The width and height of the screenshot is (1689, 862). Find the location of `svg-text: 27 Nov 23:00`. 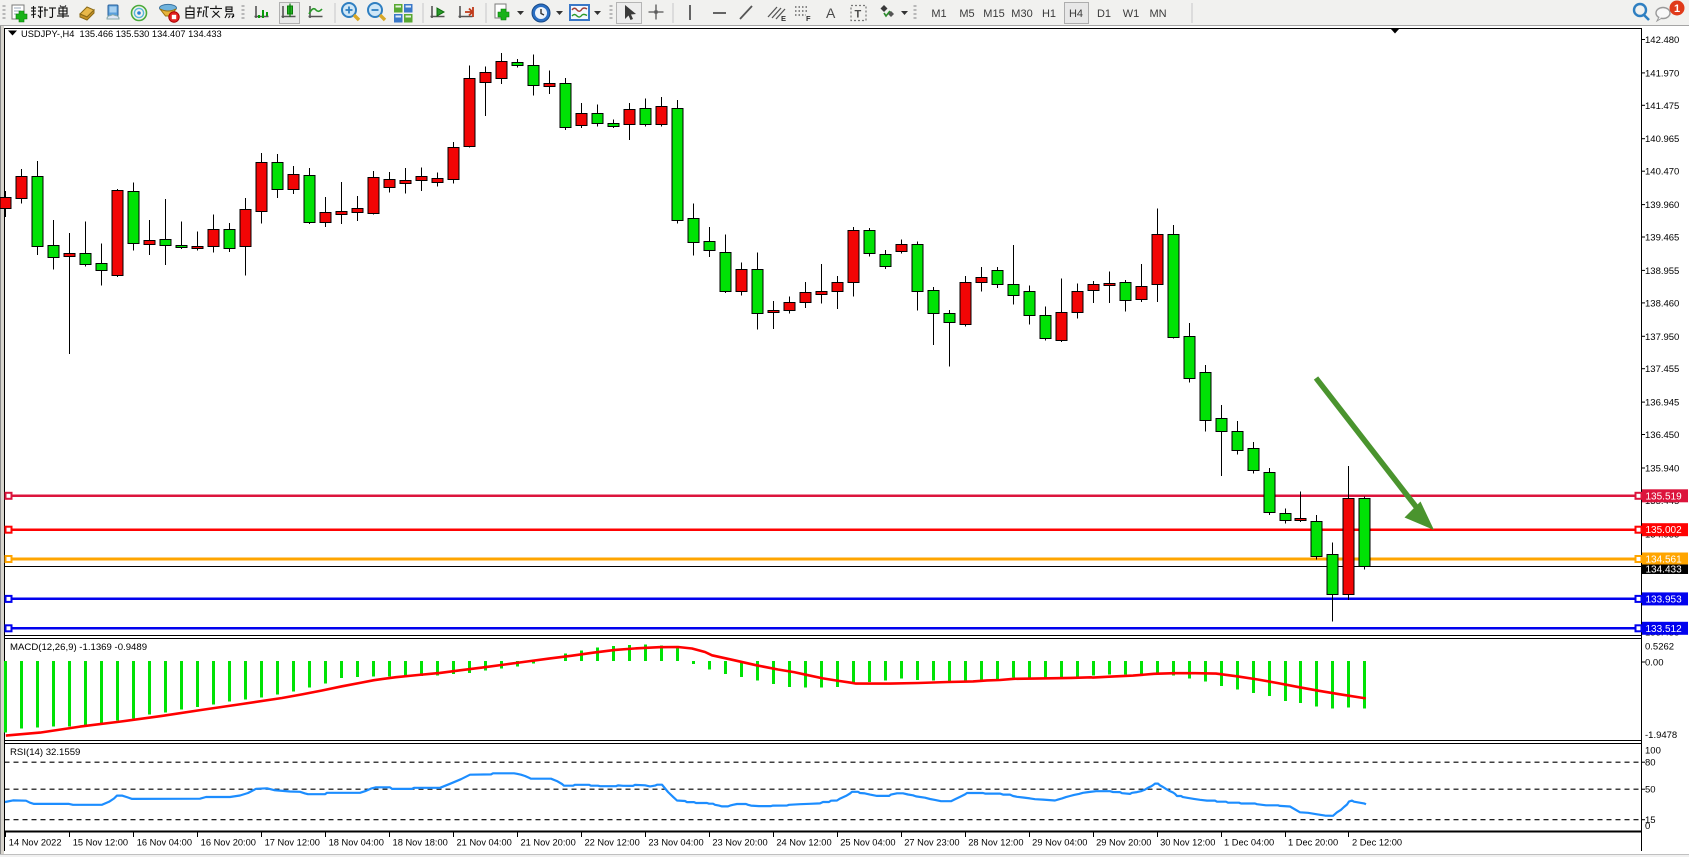

svg-text: 27 Nov 23:00 is located at coordinates (931, 843).